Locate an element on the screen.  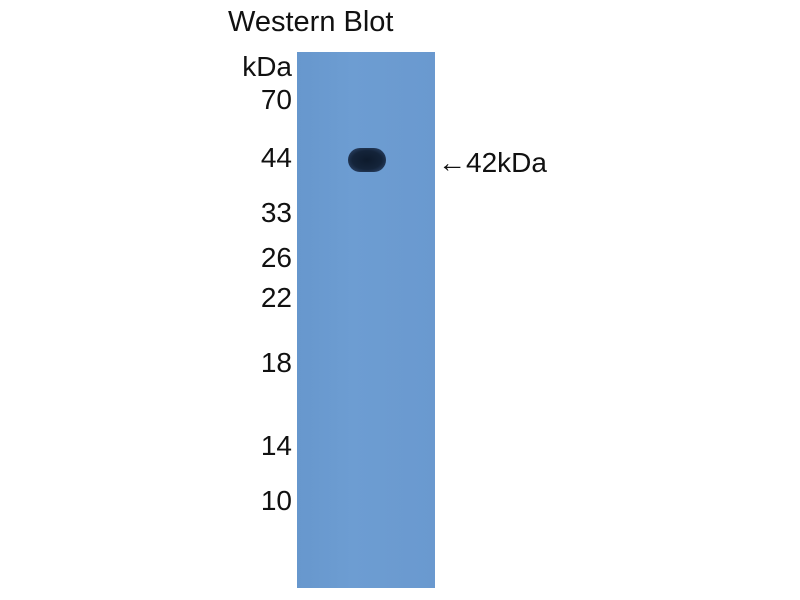
protein-band is located at coordinates (367, 160).